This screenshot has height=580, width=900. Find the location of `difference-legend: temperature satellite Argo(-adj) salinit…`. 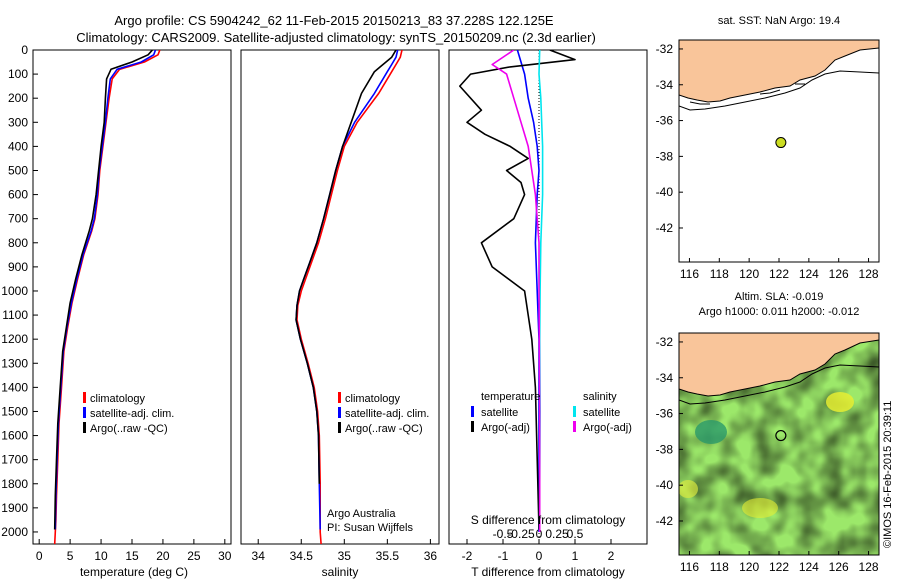

difference-legend: temperature satellite Argo(-adj) salinit… is located at coordinates (551, 412).